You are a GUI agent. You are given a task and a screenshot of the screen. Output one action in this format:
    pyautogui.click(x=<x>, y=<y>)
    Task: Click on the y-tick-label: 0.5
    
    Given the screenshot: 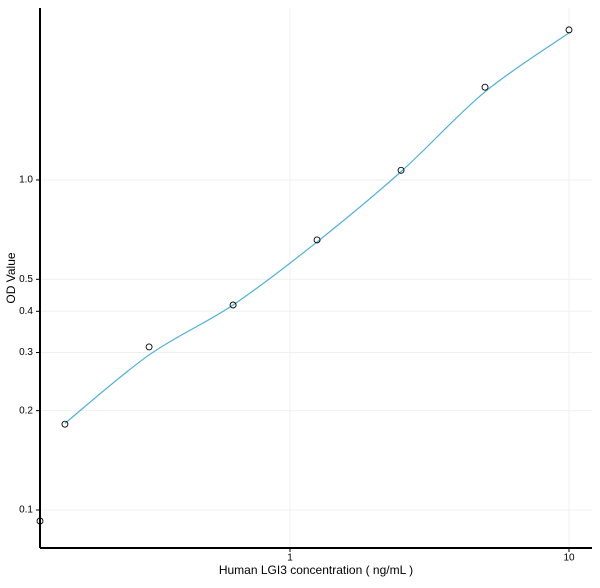 What is the action you would take?
    pyautogui.click(x=26, y=279)
    